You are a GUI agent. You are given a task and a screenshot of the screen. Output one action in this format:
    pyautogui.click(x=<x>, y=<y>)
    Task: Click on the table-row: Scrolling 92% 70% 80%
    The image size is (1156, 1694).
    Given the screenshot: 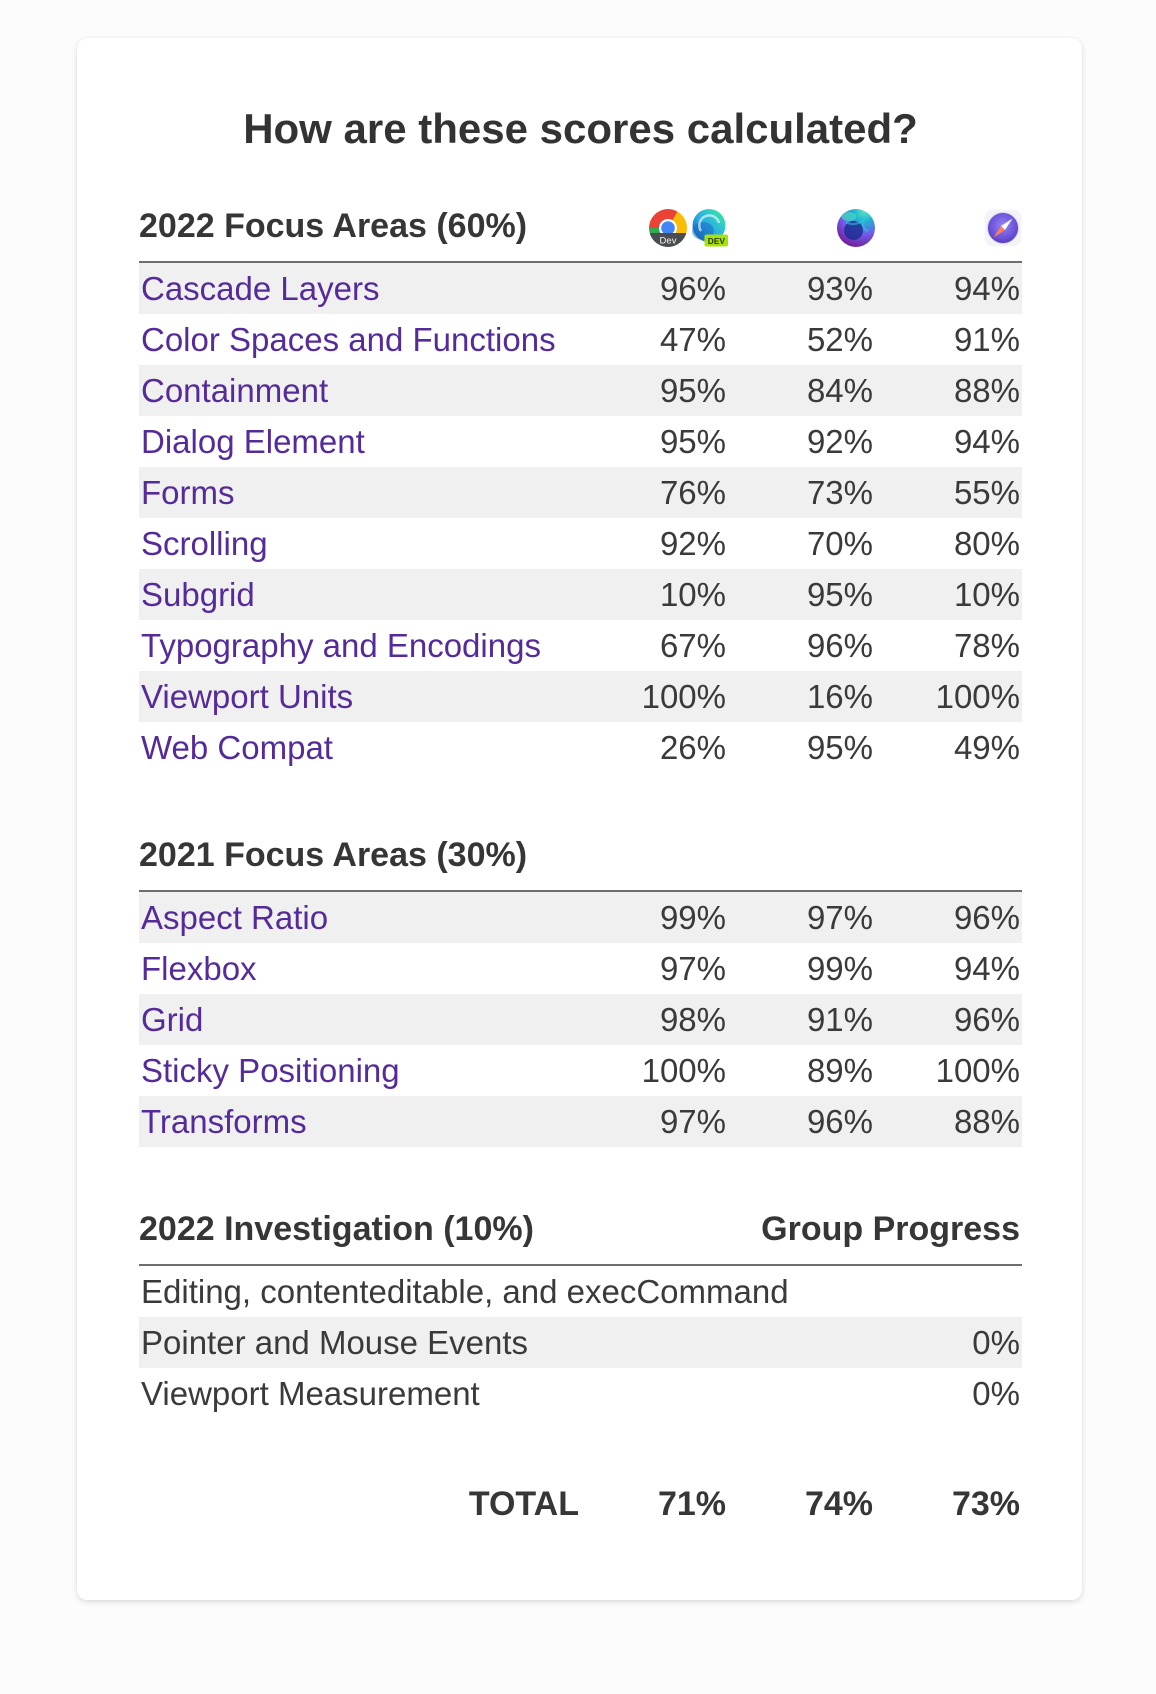 What is the action you would take?
    pyautogui.click(x=580, y=543)
    